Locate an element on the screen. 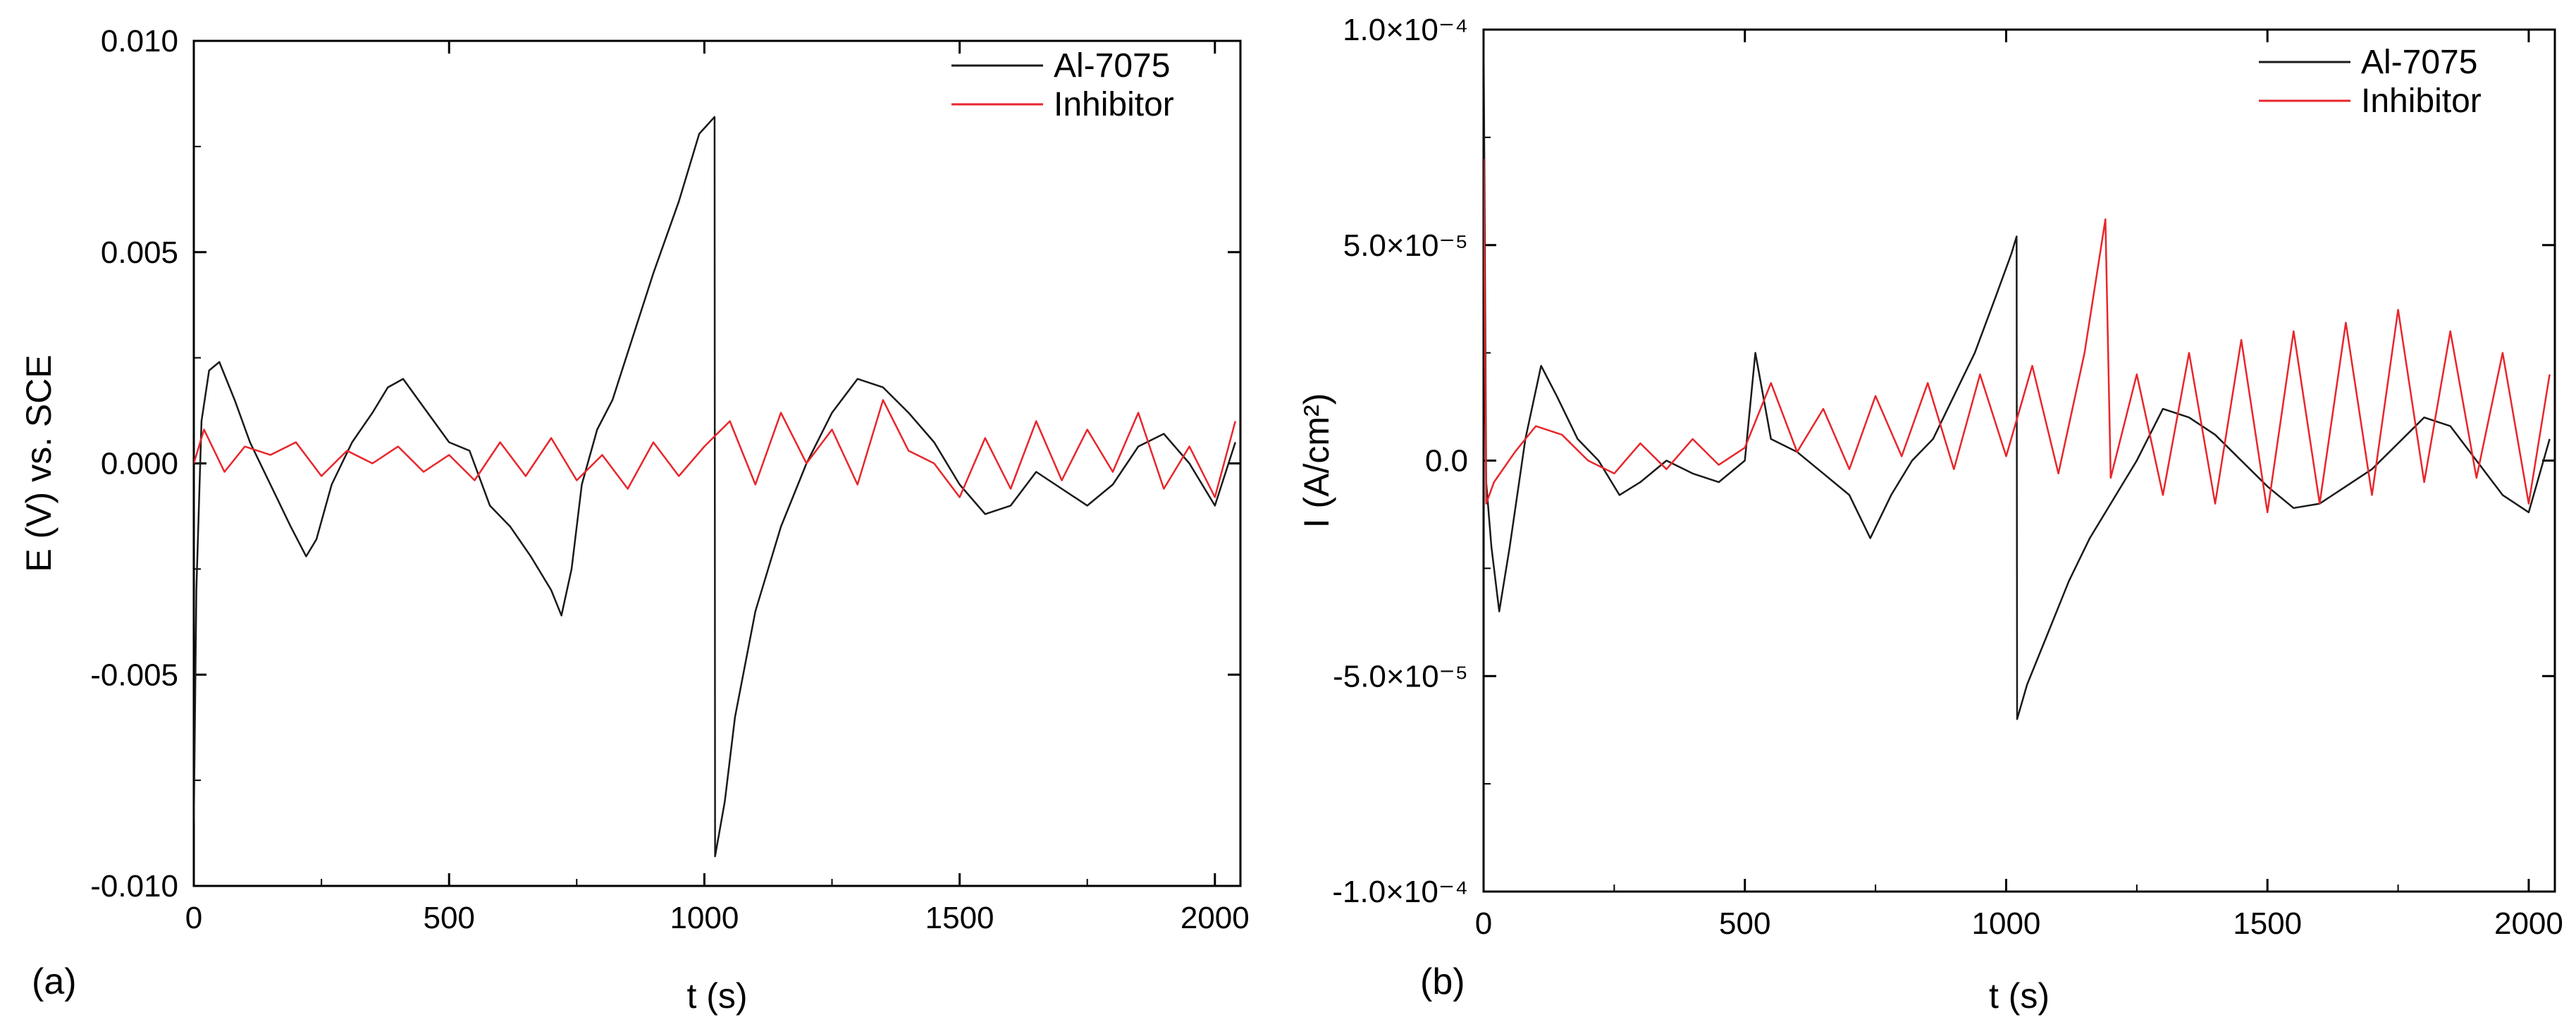 The image size is (2576, 1029). y-axis-title: E (V) vs. SCE is located at coordinates (38, 463).